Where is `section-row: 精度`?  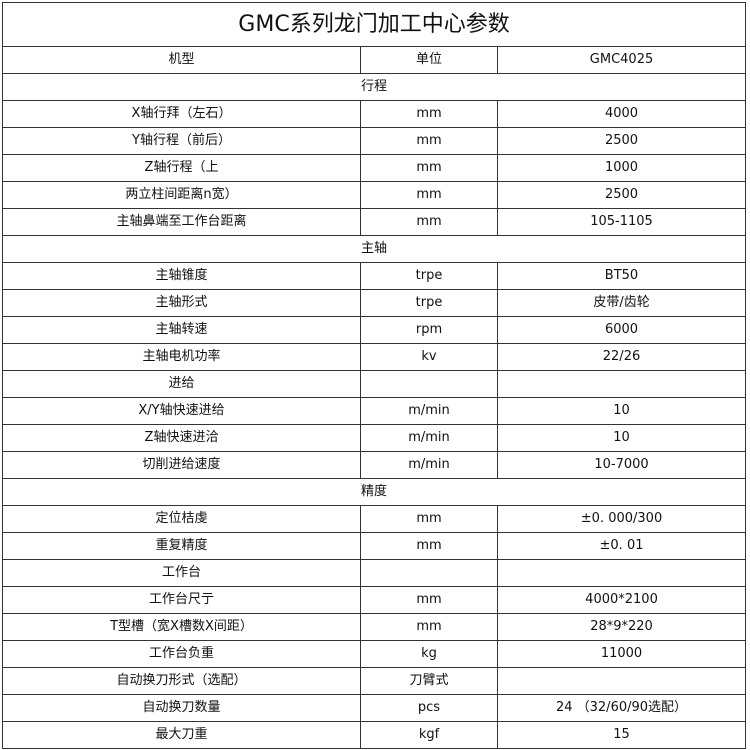 section-row: 精度 is located at coordinates (374, 492).